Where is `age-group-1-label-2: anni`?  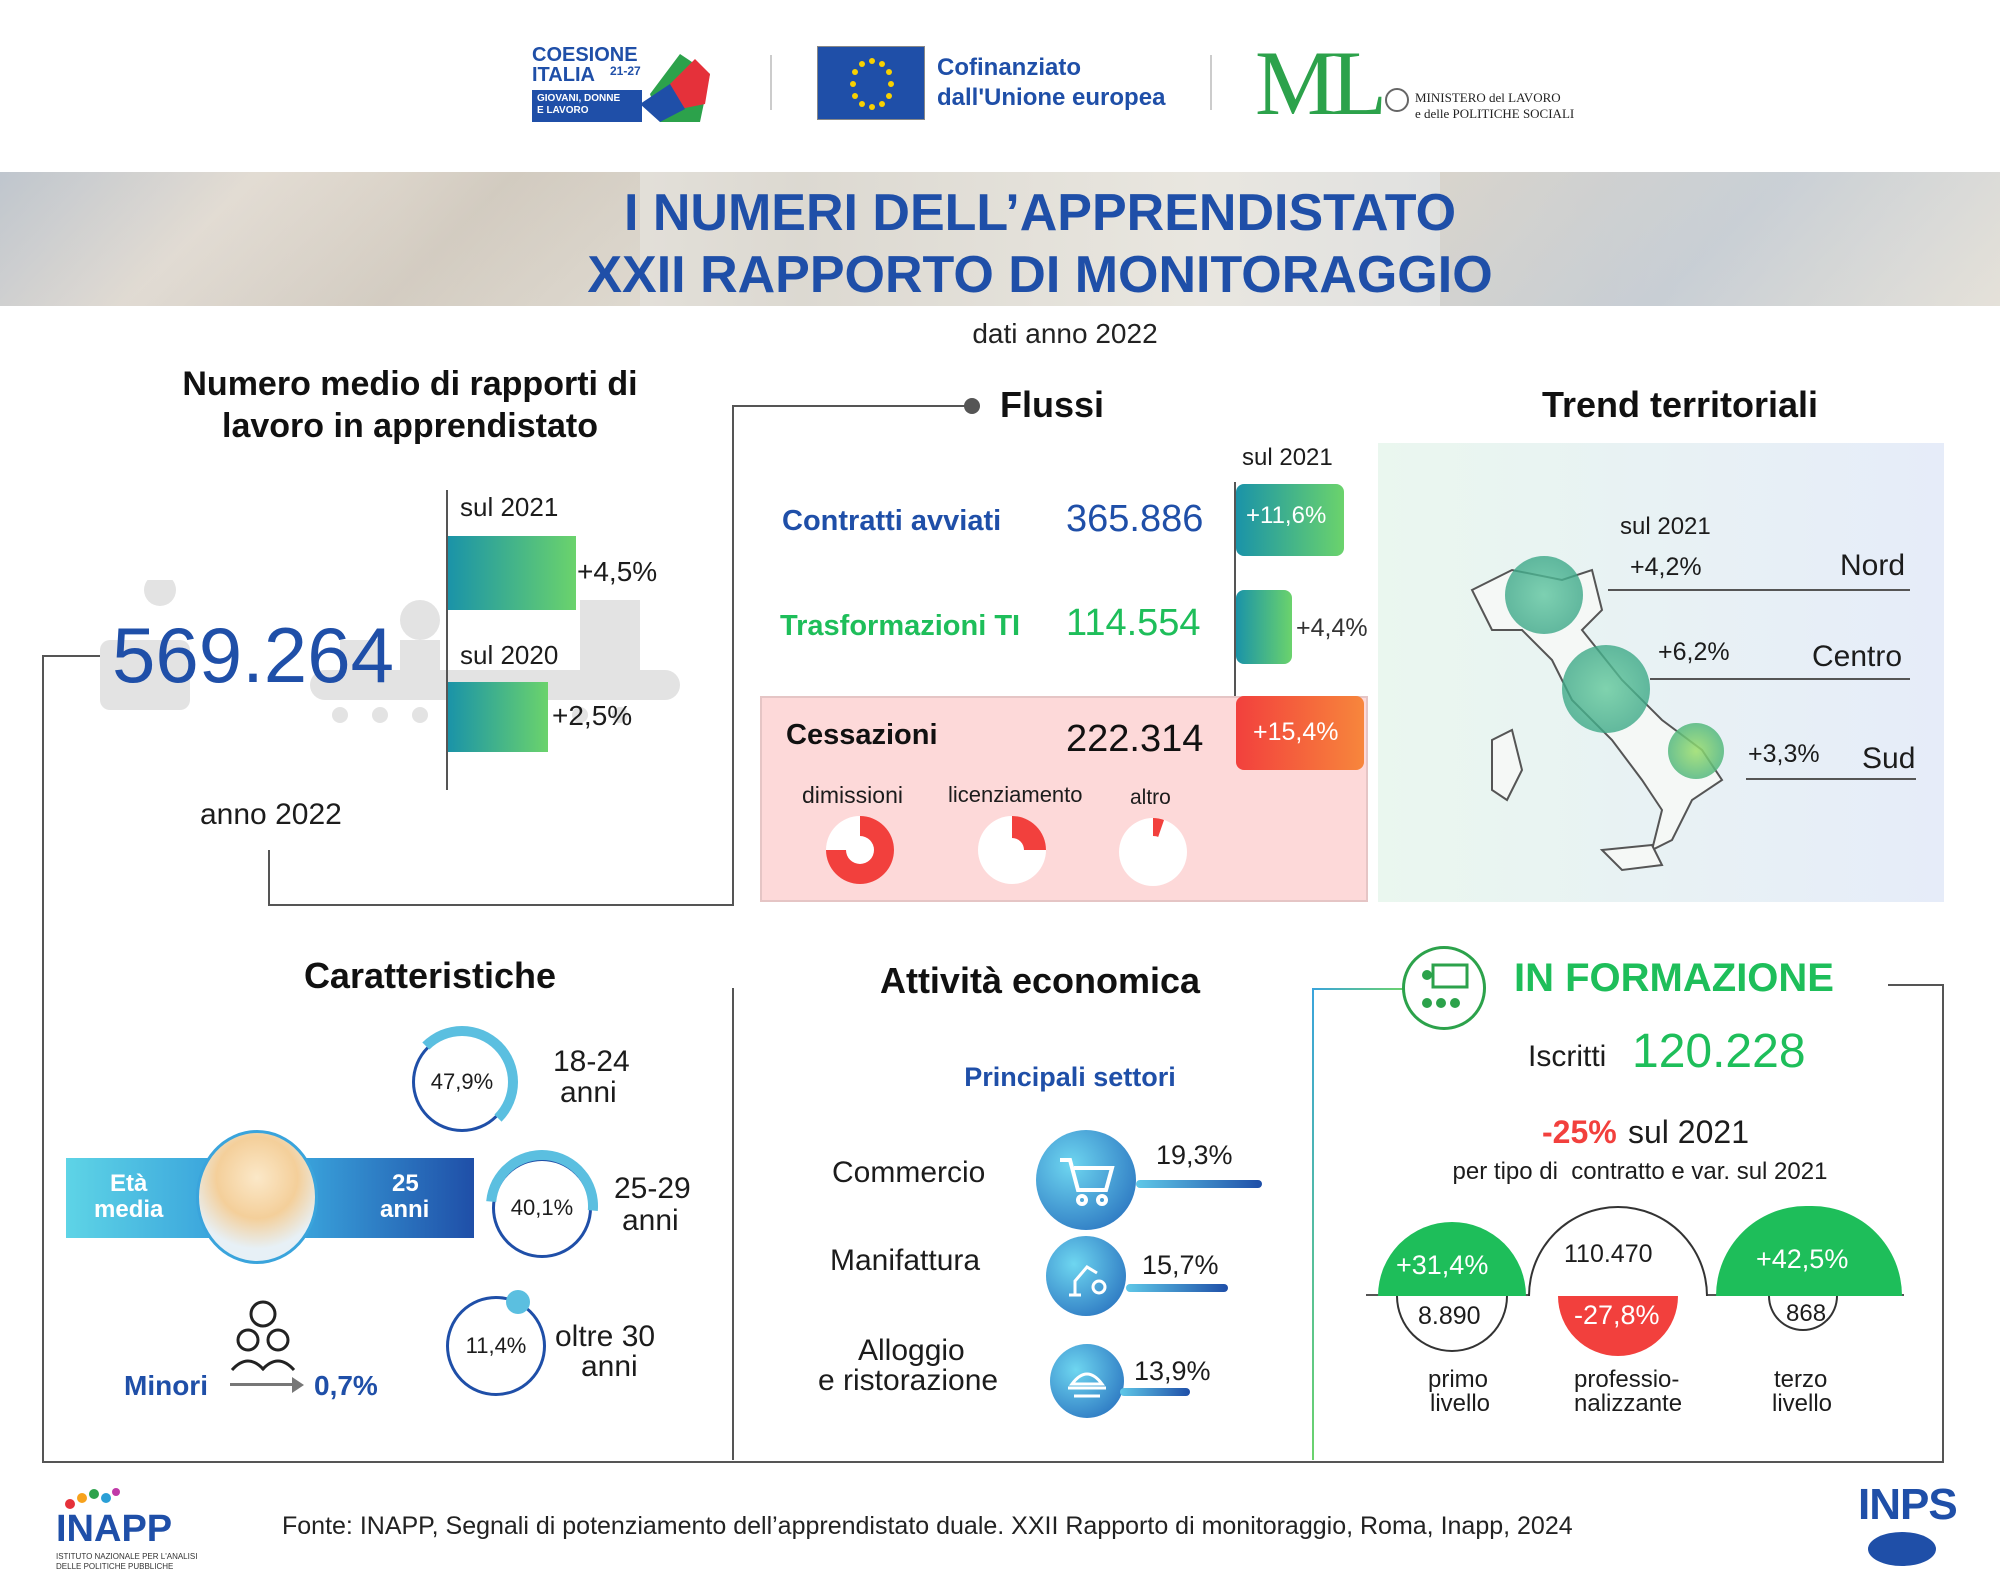 age-group-1-label-2: anni is located at coordinates (588, 1092).